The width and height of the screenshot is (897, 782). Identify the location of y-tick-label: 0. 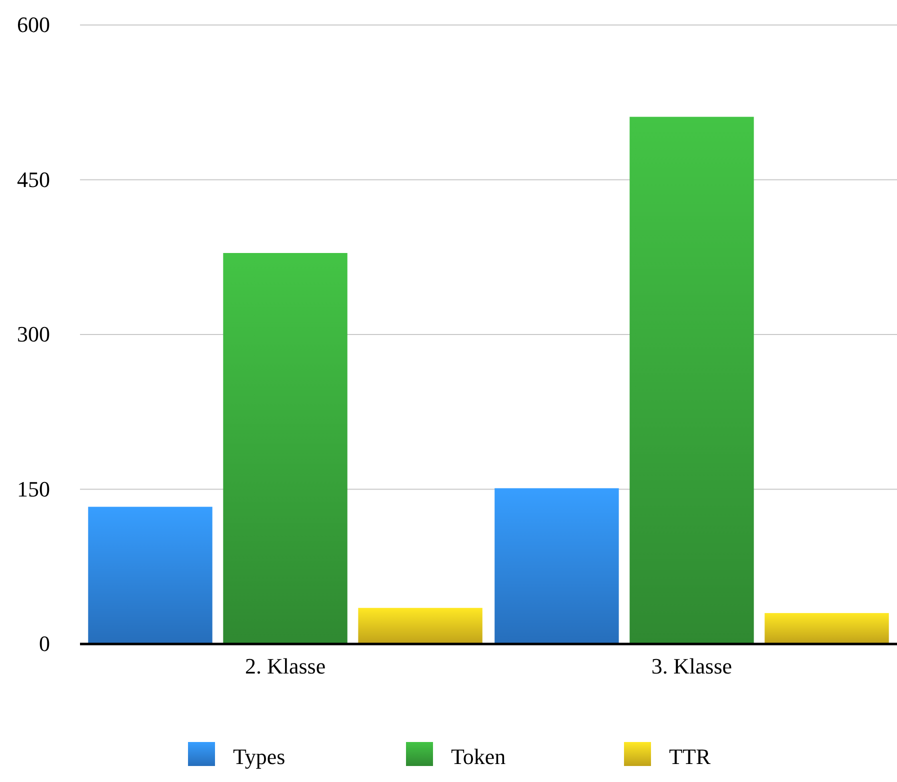
(44, 643).